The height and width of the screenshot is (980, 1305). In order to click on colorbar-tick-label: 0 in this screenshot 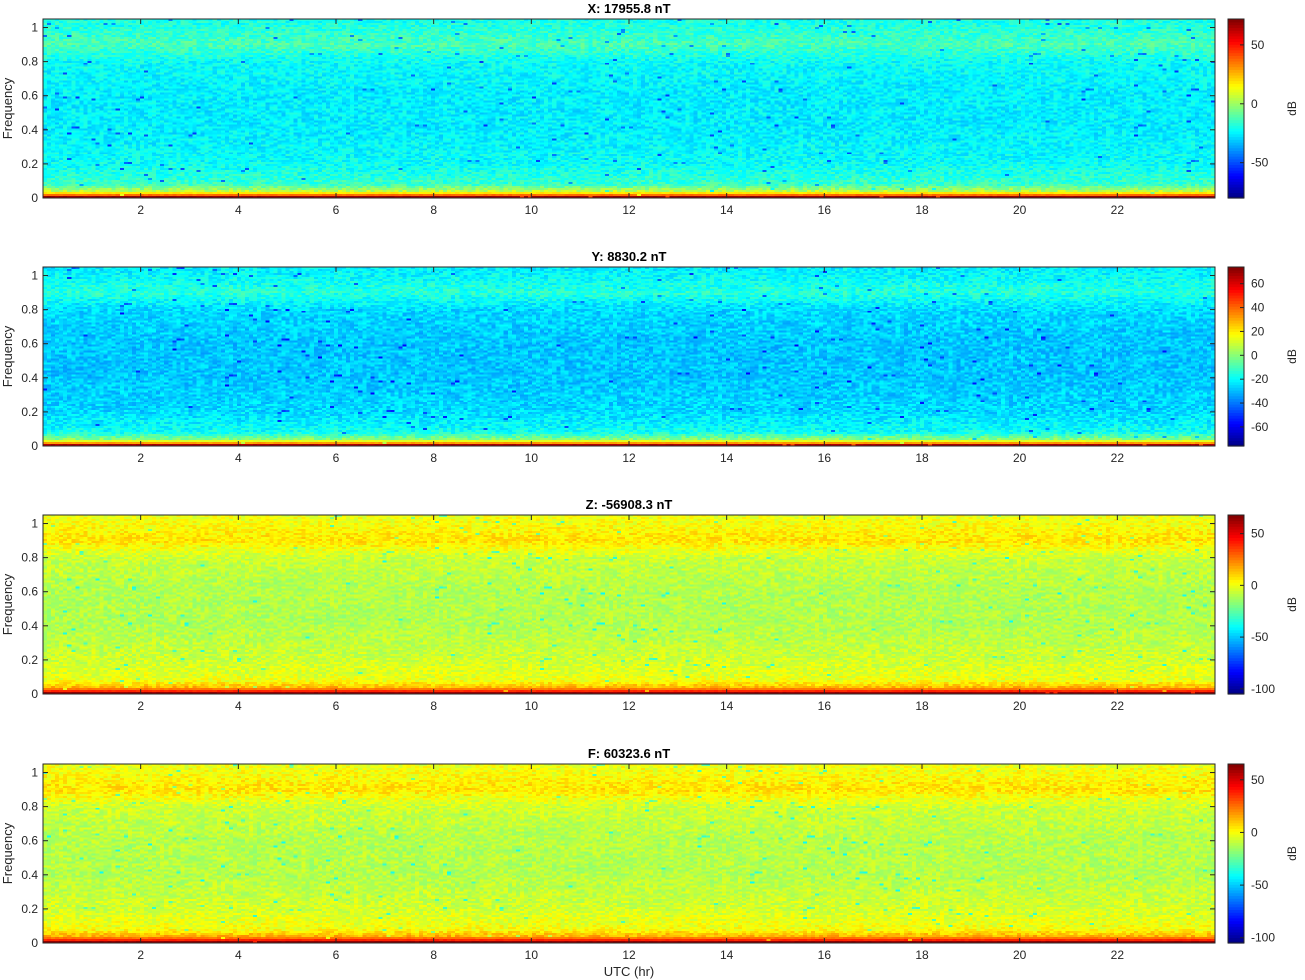, I will do `click(1254, 104)`.